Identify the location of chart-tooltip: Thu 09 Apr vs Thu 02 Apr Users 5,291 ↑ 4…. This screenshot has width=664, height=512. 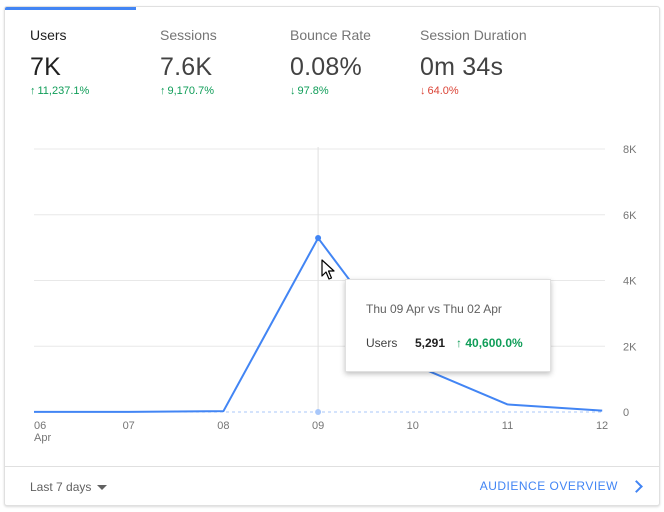
(448, 325).